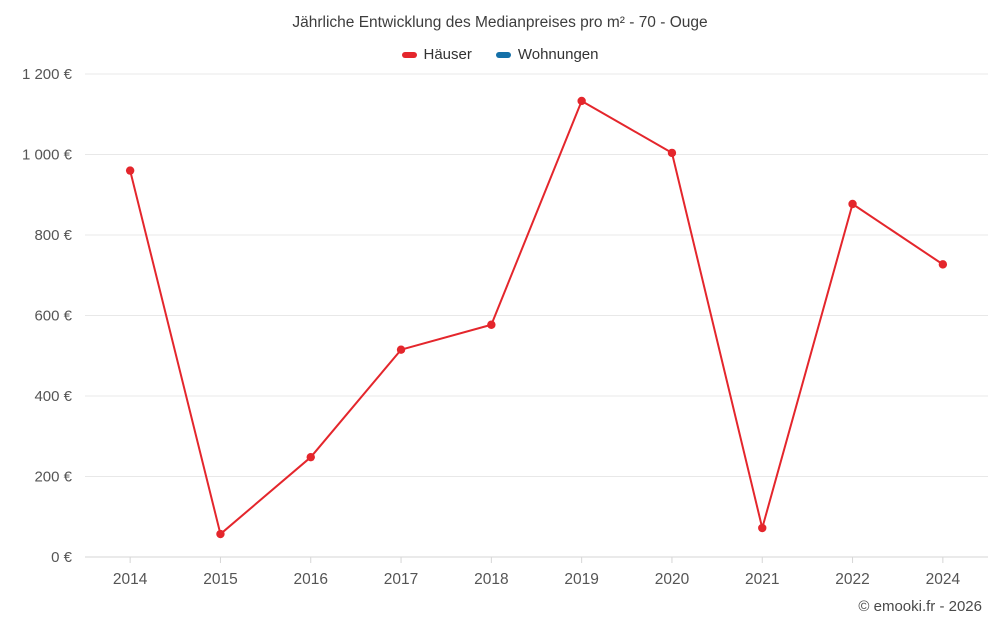 Image resolution: width=1000 pixels, height=625 pixels. I want to click on x-axis-label: 2015, so click(220, 579).